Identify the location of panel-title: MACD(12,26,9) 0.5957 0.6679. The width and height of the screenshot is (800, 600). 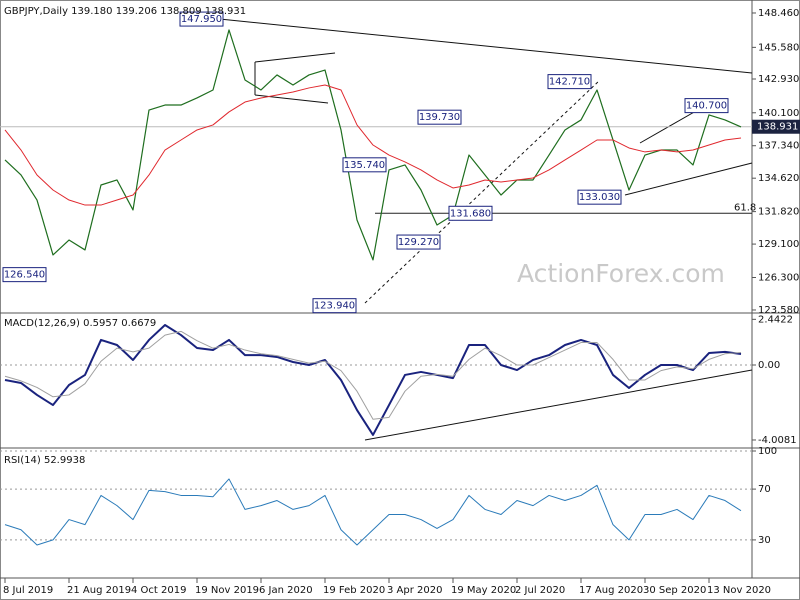
(80, 323).